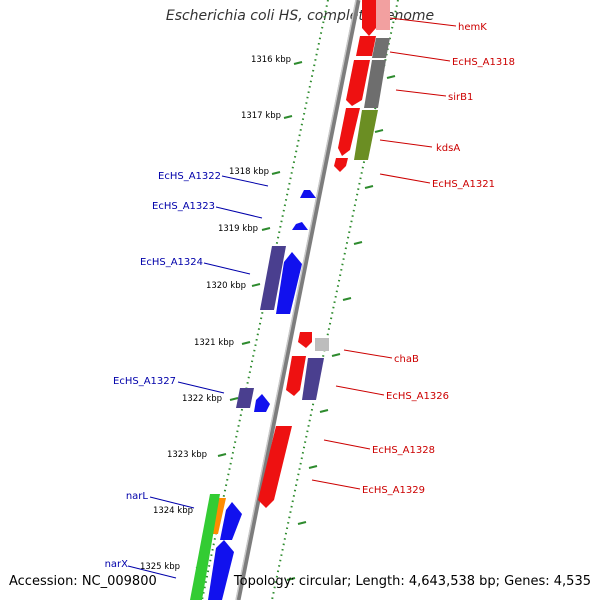 The height and width of the screenshot is (600, 600). Describe the element at coordinates (417, 396) in the screenshot. I see `gene-label-echs-a1326: EcHS_A1326` at that location.